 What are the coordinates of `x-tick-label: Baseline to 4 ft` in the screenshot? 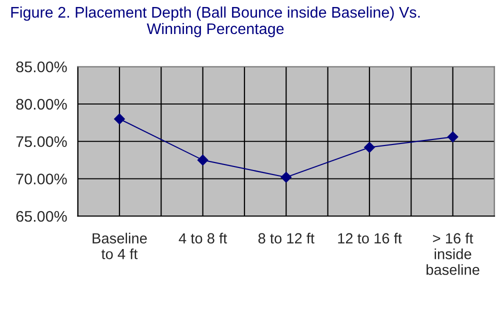 It's located at (119, 246).